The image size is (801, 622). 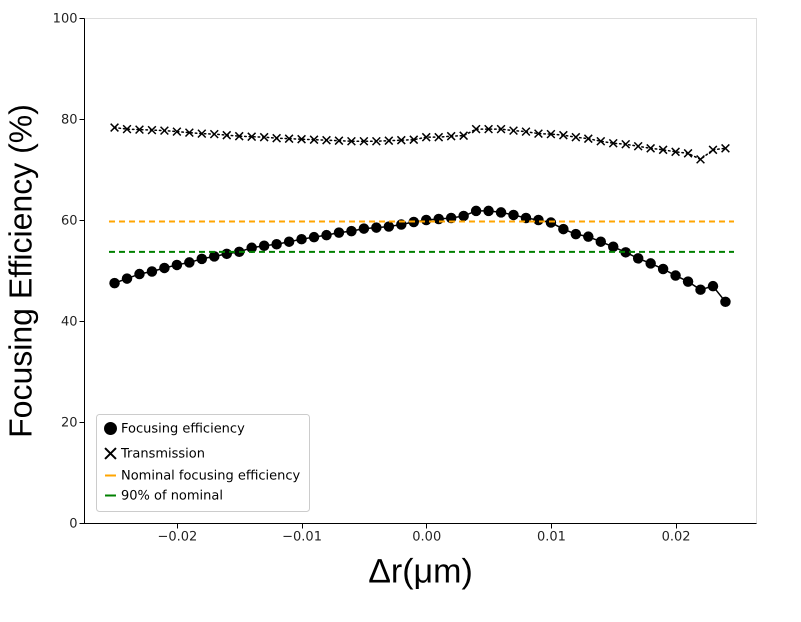 What do you see at coordinates (20, 271) in the screenshot?
I see `y-axis-title: Focusing Efficiency (%)` at bounding box center [20, 271].